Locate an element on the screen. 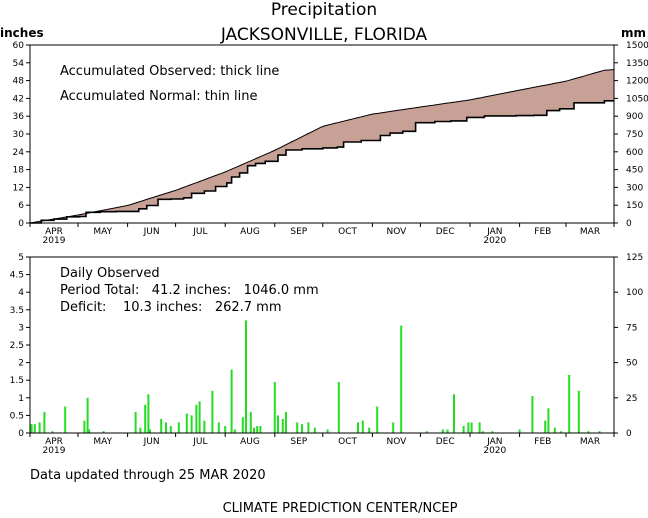 This screenshot has width=648, height=518. right-tick-label: 1200 is located at coordinates (637, 82).